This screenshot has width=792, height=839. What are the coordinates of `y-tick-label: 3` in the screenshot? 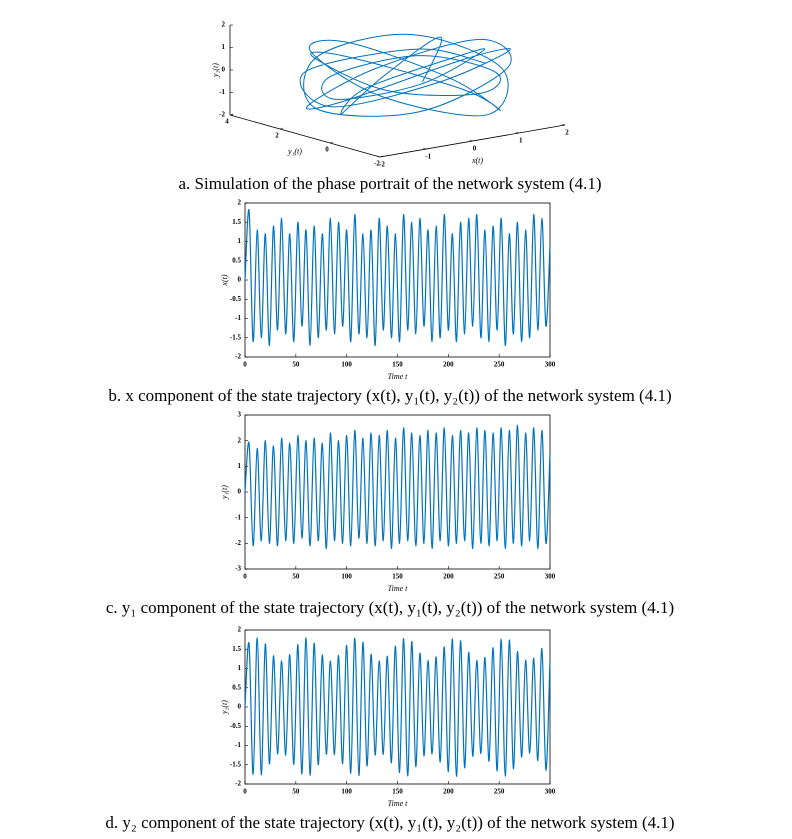 It's located at (240, 415).